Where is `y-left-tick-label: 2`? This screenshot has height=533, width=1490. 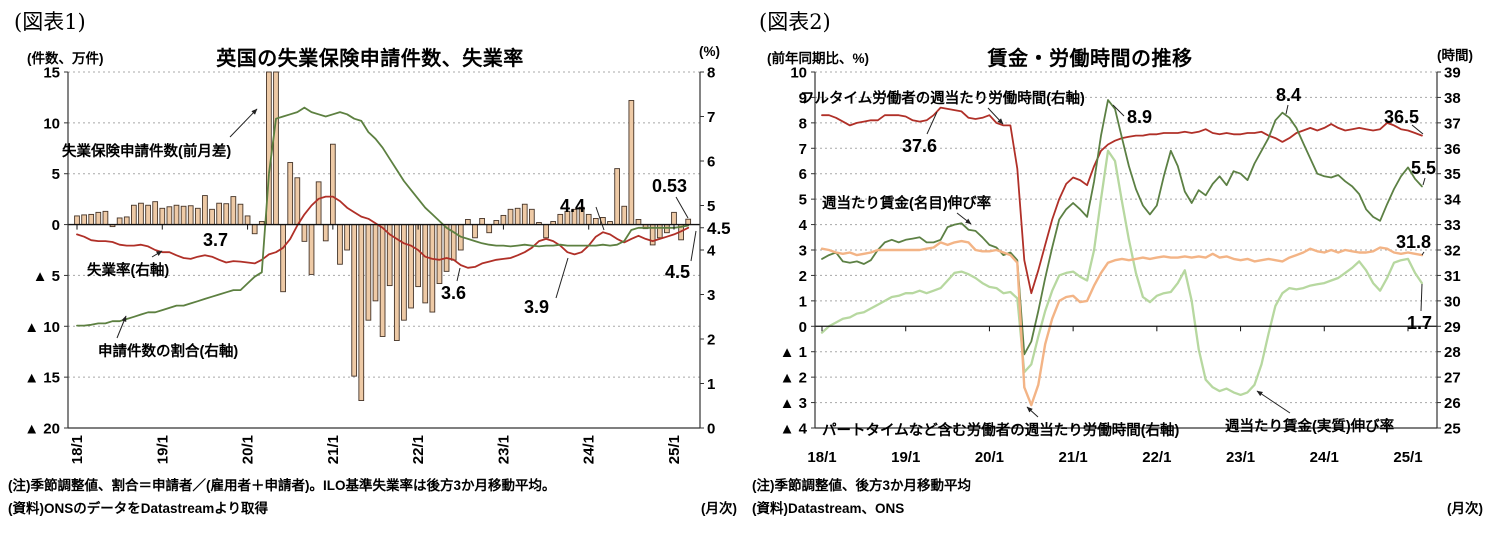
y-left-tick-label: 2 is located at coordinates (803, 276).